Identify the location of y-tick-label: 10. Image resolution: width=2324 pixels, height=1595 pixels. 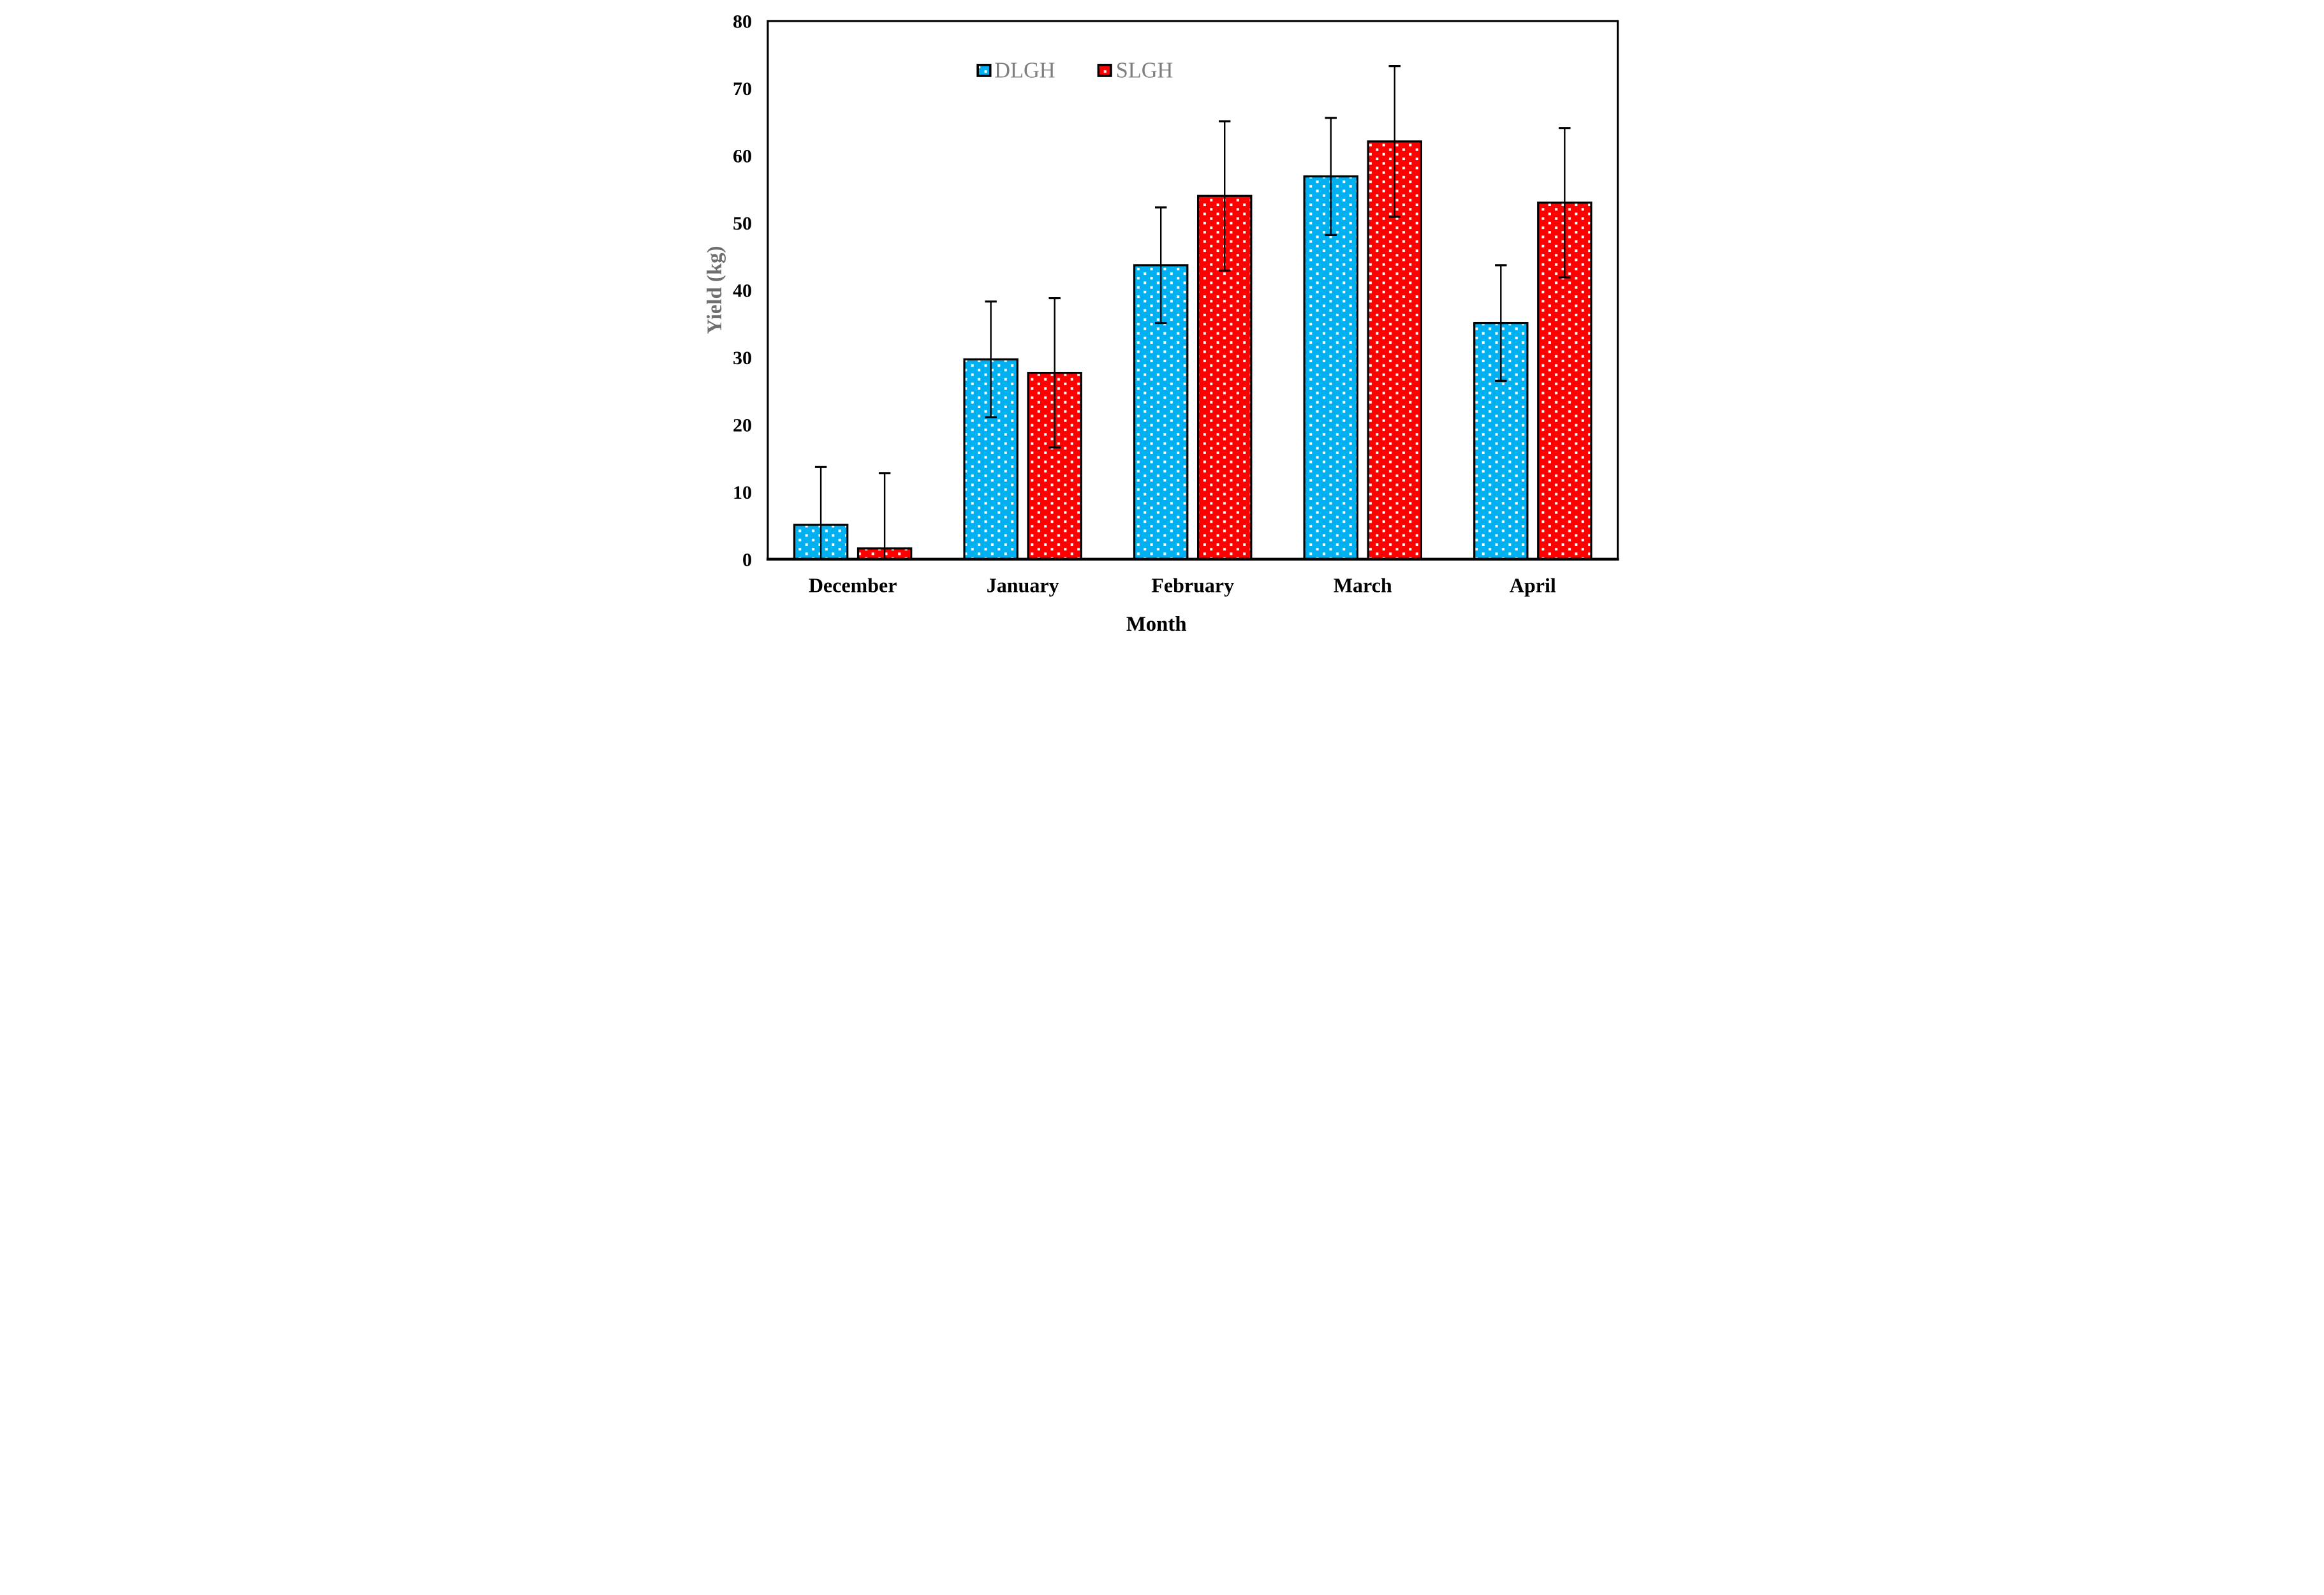
(743, 492).